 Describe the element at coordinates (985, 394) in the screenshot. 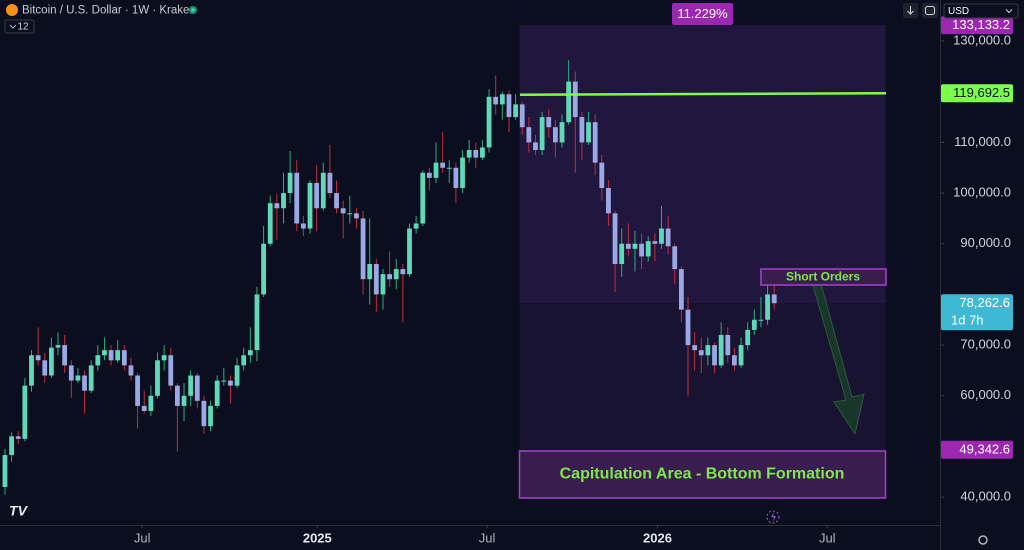

I see `y-tick-label: 60,000.0` at that location.